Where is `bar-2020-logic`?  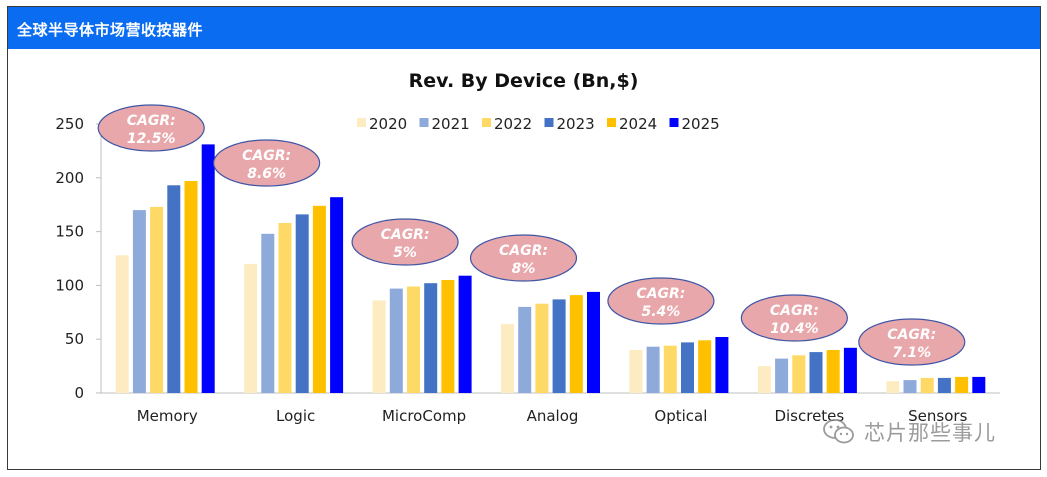
bar-2020-logic is located at coordinates (251, 328).